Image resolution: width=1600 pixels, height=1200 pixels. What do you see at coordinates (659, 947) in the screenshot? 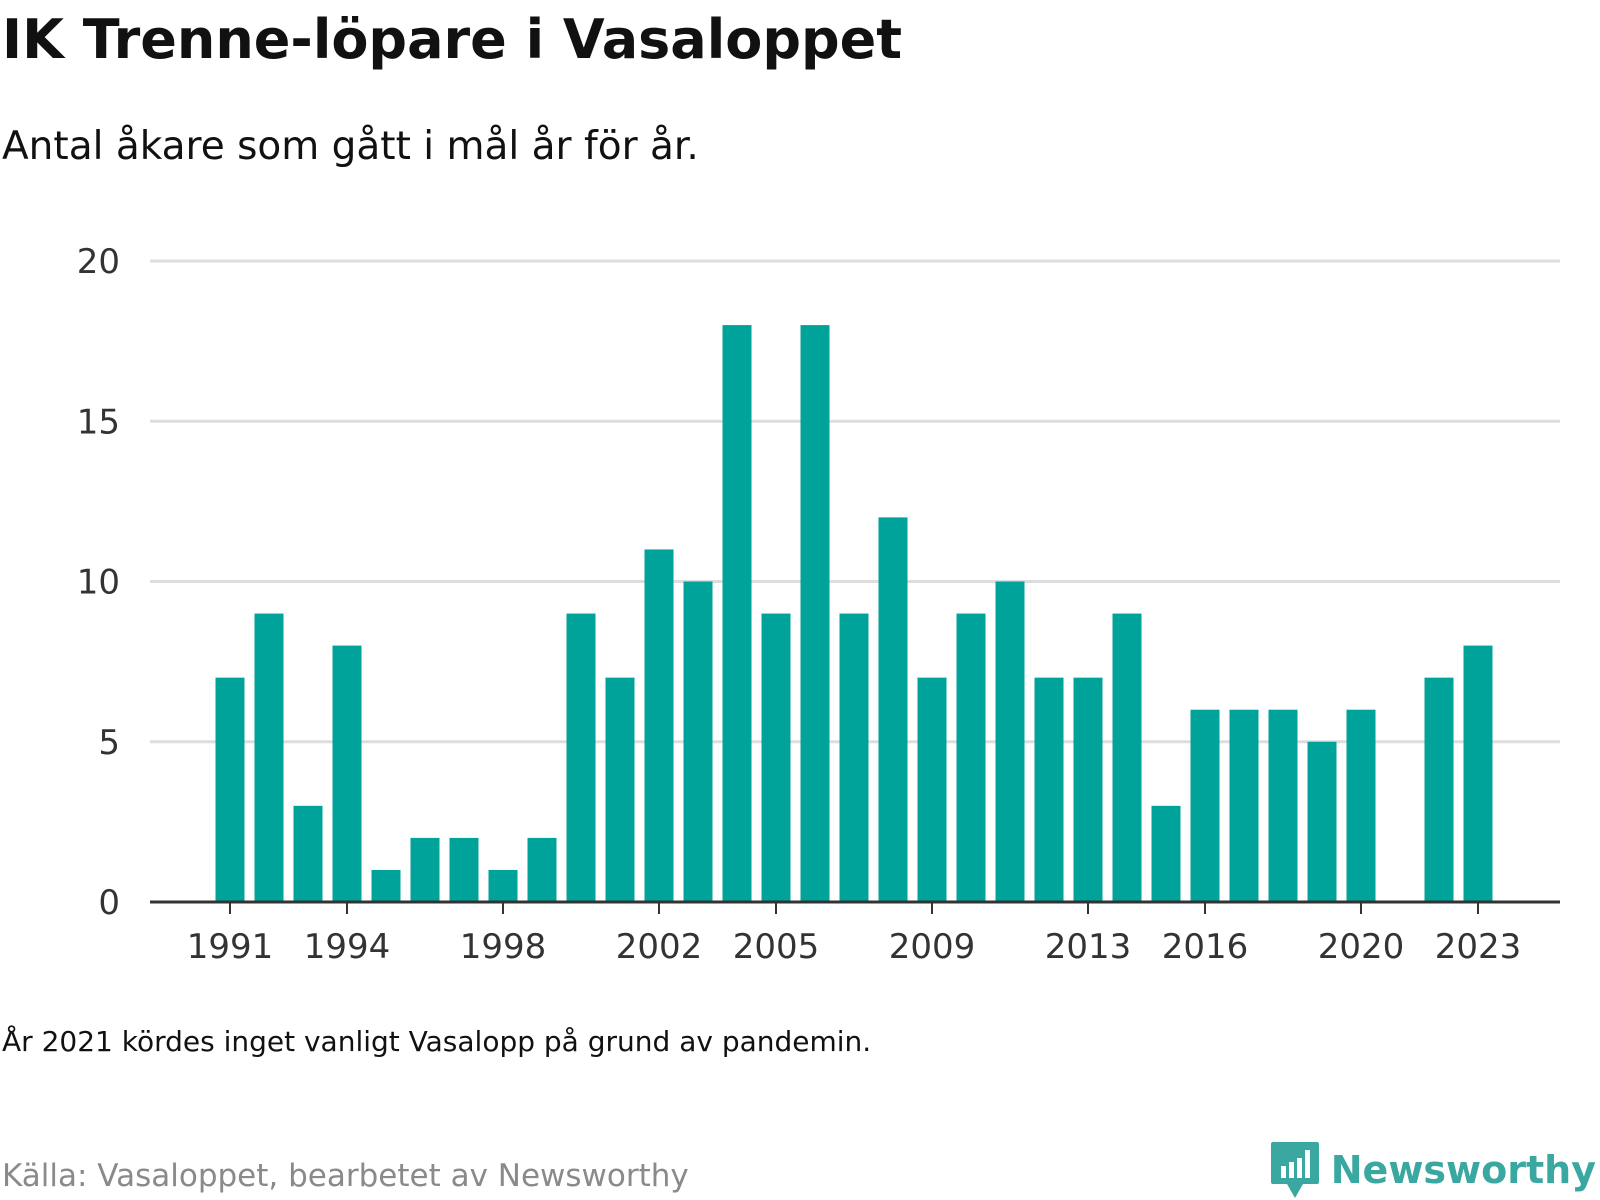
I see `x-tick-label: 2002` at bounding box center [659, 947].